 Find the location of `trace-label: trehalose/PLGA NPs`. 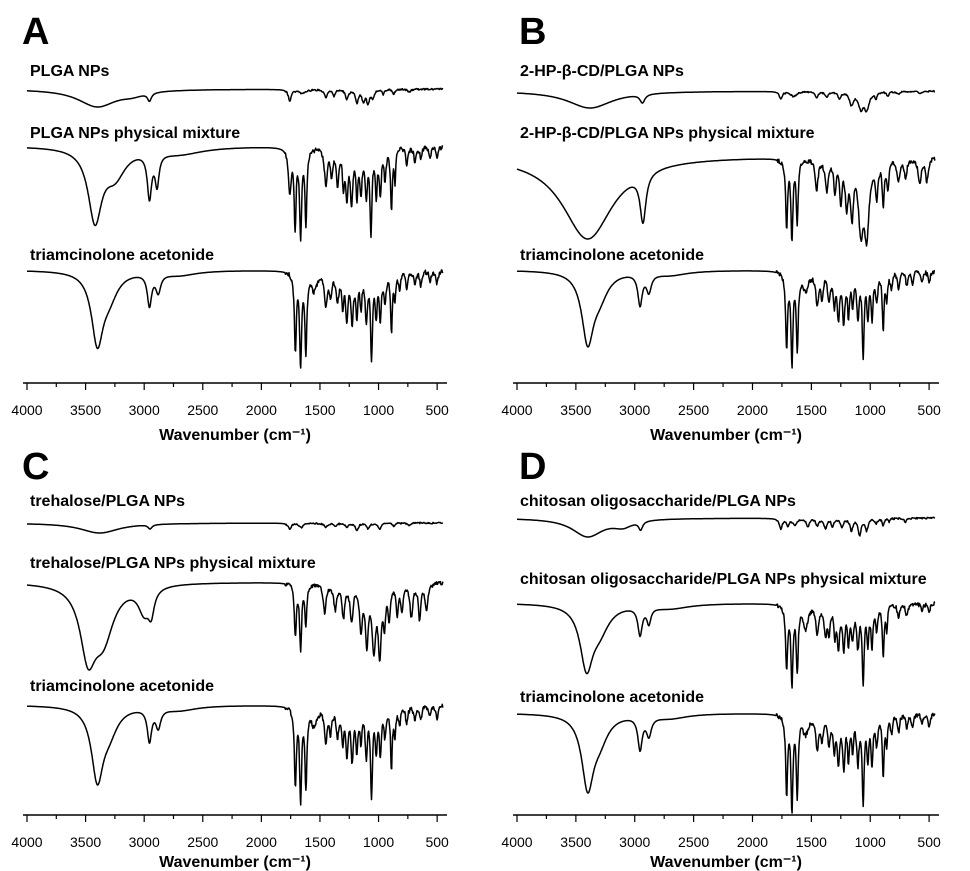

trace-label: trehalose/PLGA NPs is located at coordinates (107, 501).